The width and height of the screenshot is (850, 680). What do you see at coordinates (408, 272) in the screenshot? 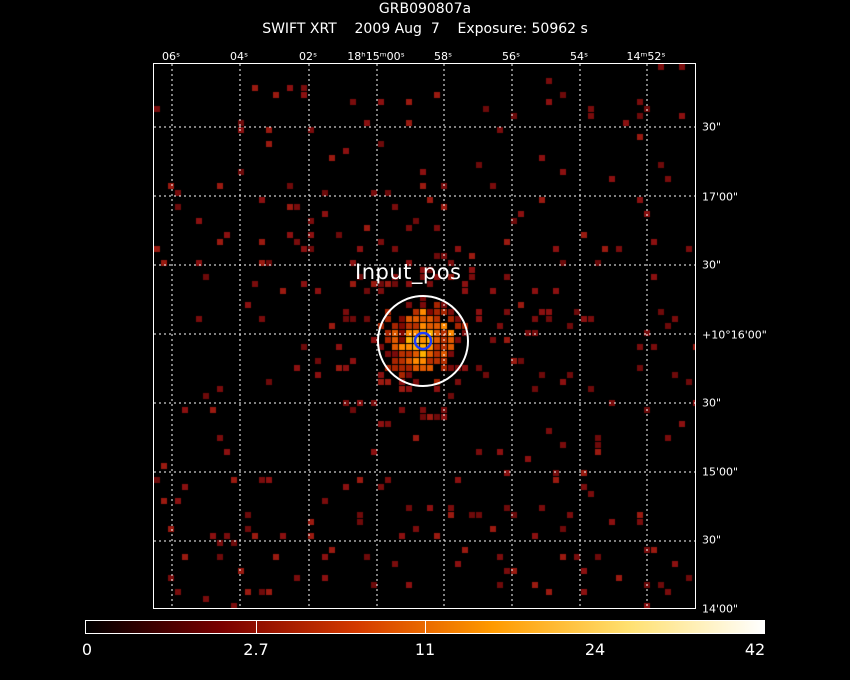
I see `source-label: Input_pos` at bounding box center [408, 272].